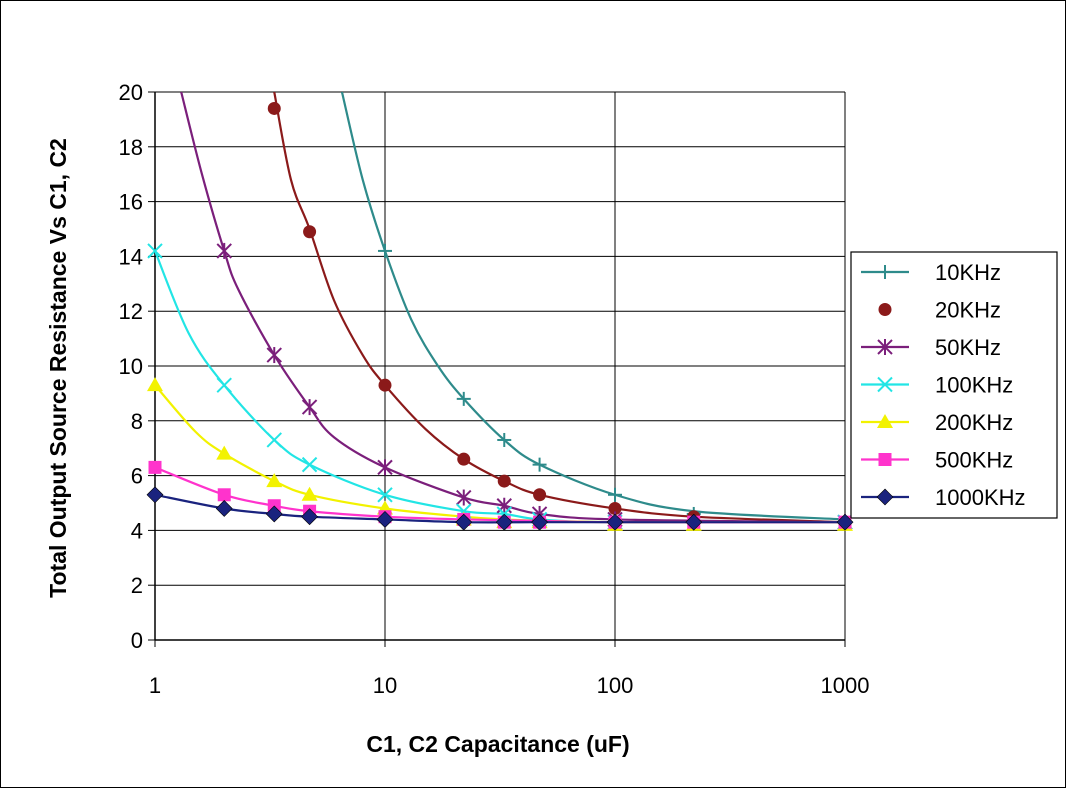 The width and height of the screenshot is (1066, 788). What do you see at coordinates (497, 744) in the screenshot?
I see `x-axis-label: C1, C2 Capacitance (uF)` at bounding box center [497, 744].